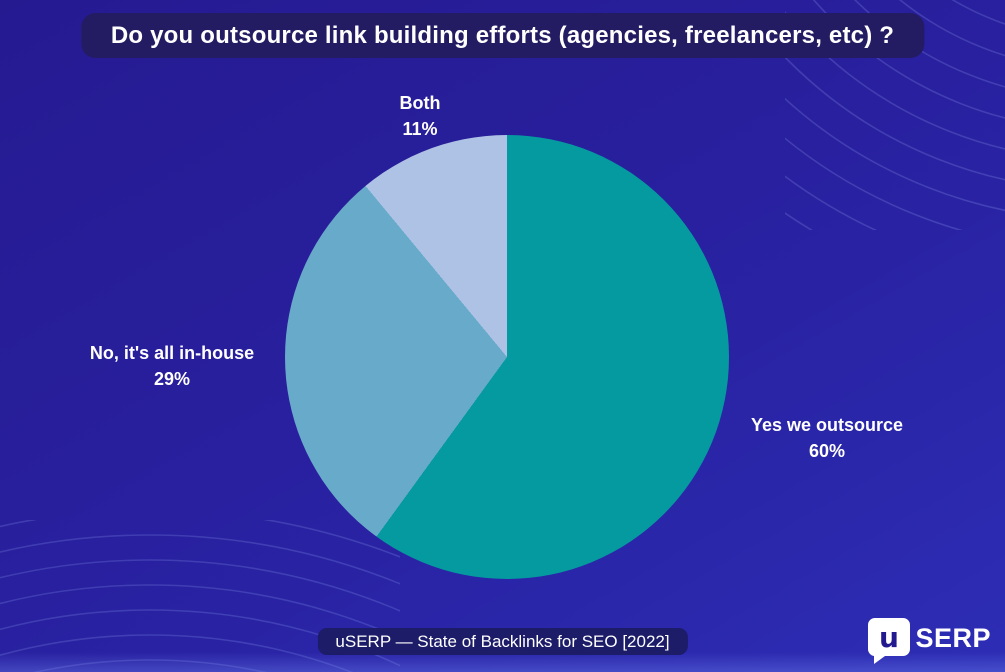 The height and width of the screenshot is (672, 1005). I want to click on pie-label-no-text: No, it's all in-house, so click(172, 353).